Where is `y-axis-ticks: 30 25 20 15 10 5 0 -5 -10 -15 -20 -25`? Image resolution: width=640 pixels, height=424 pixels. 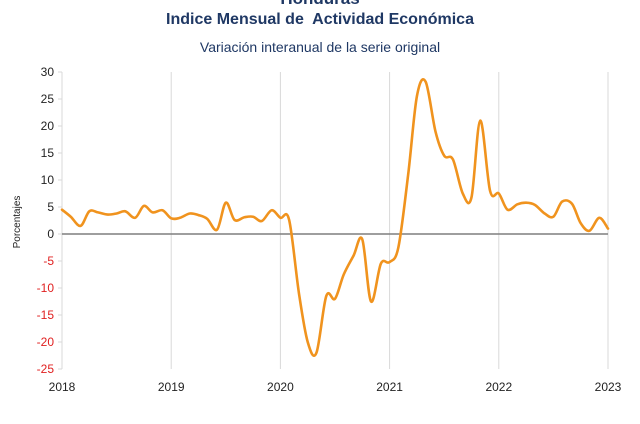 y-axis-ticks: 30 25 20 15 10 5 0 -5 -10 -15 -20 -25 is located at coordinates (49, 220).